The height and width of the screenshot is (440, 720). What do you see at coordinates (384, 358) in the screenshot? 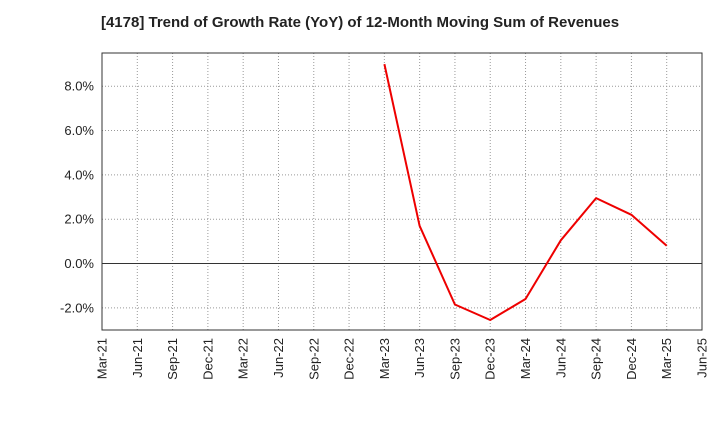
I see `x-tick-label: Mar-23` at bounding box center [384, 358].